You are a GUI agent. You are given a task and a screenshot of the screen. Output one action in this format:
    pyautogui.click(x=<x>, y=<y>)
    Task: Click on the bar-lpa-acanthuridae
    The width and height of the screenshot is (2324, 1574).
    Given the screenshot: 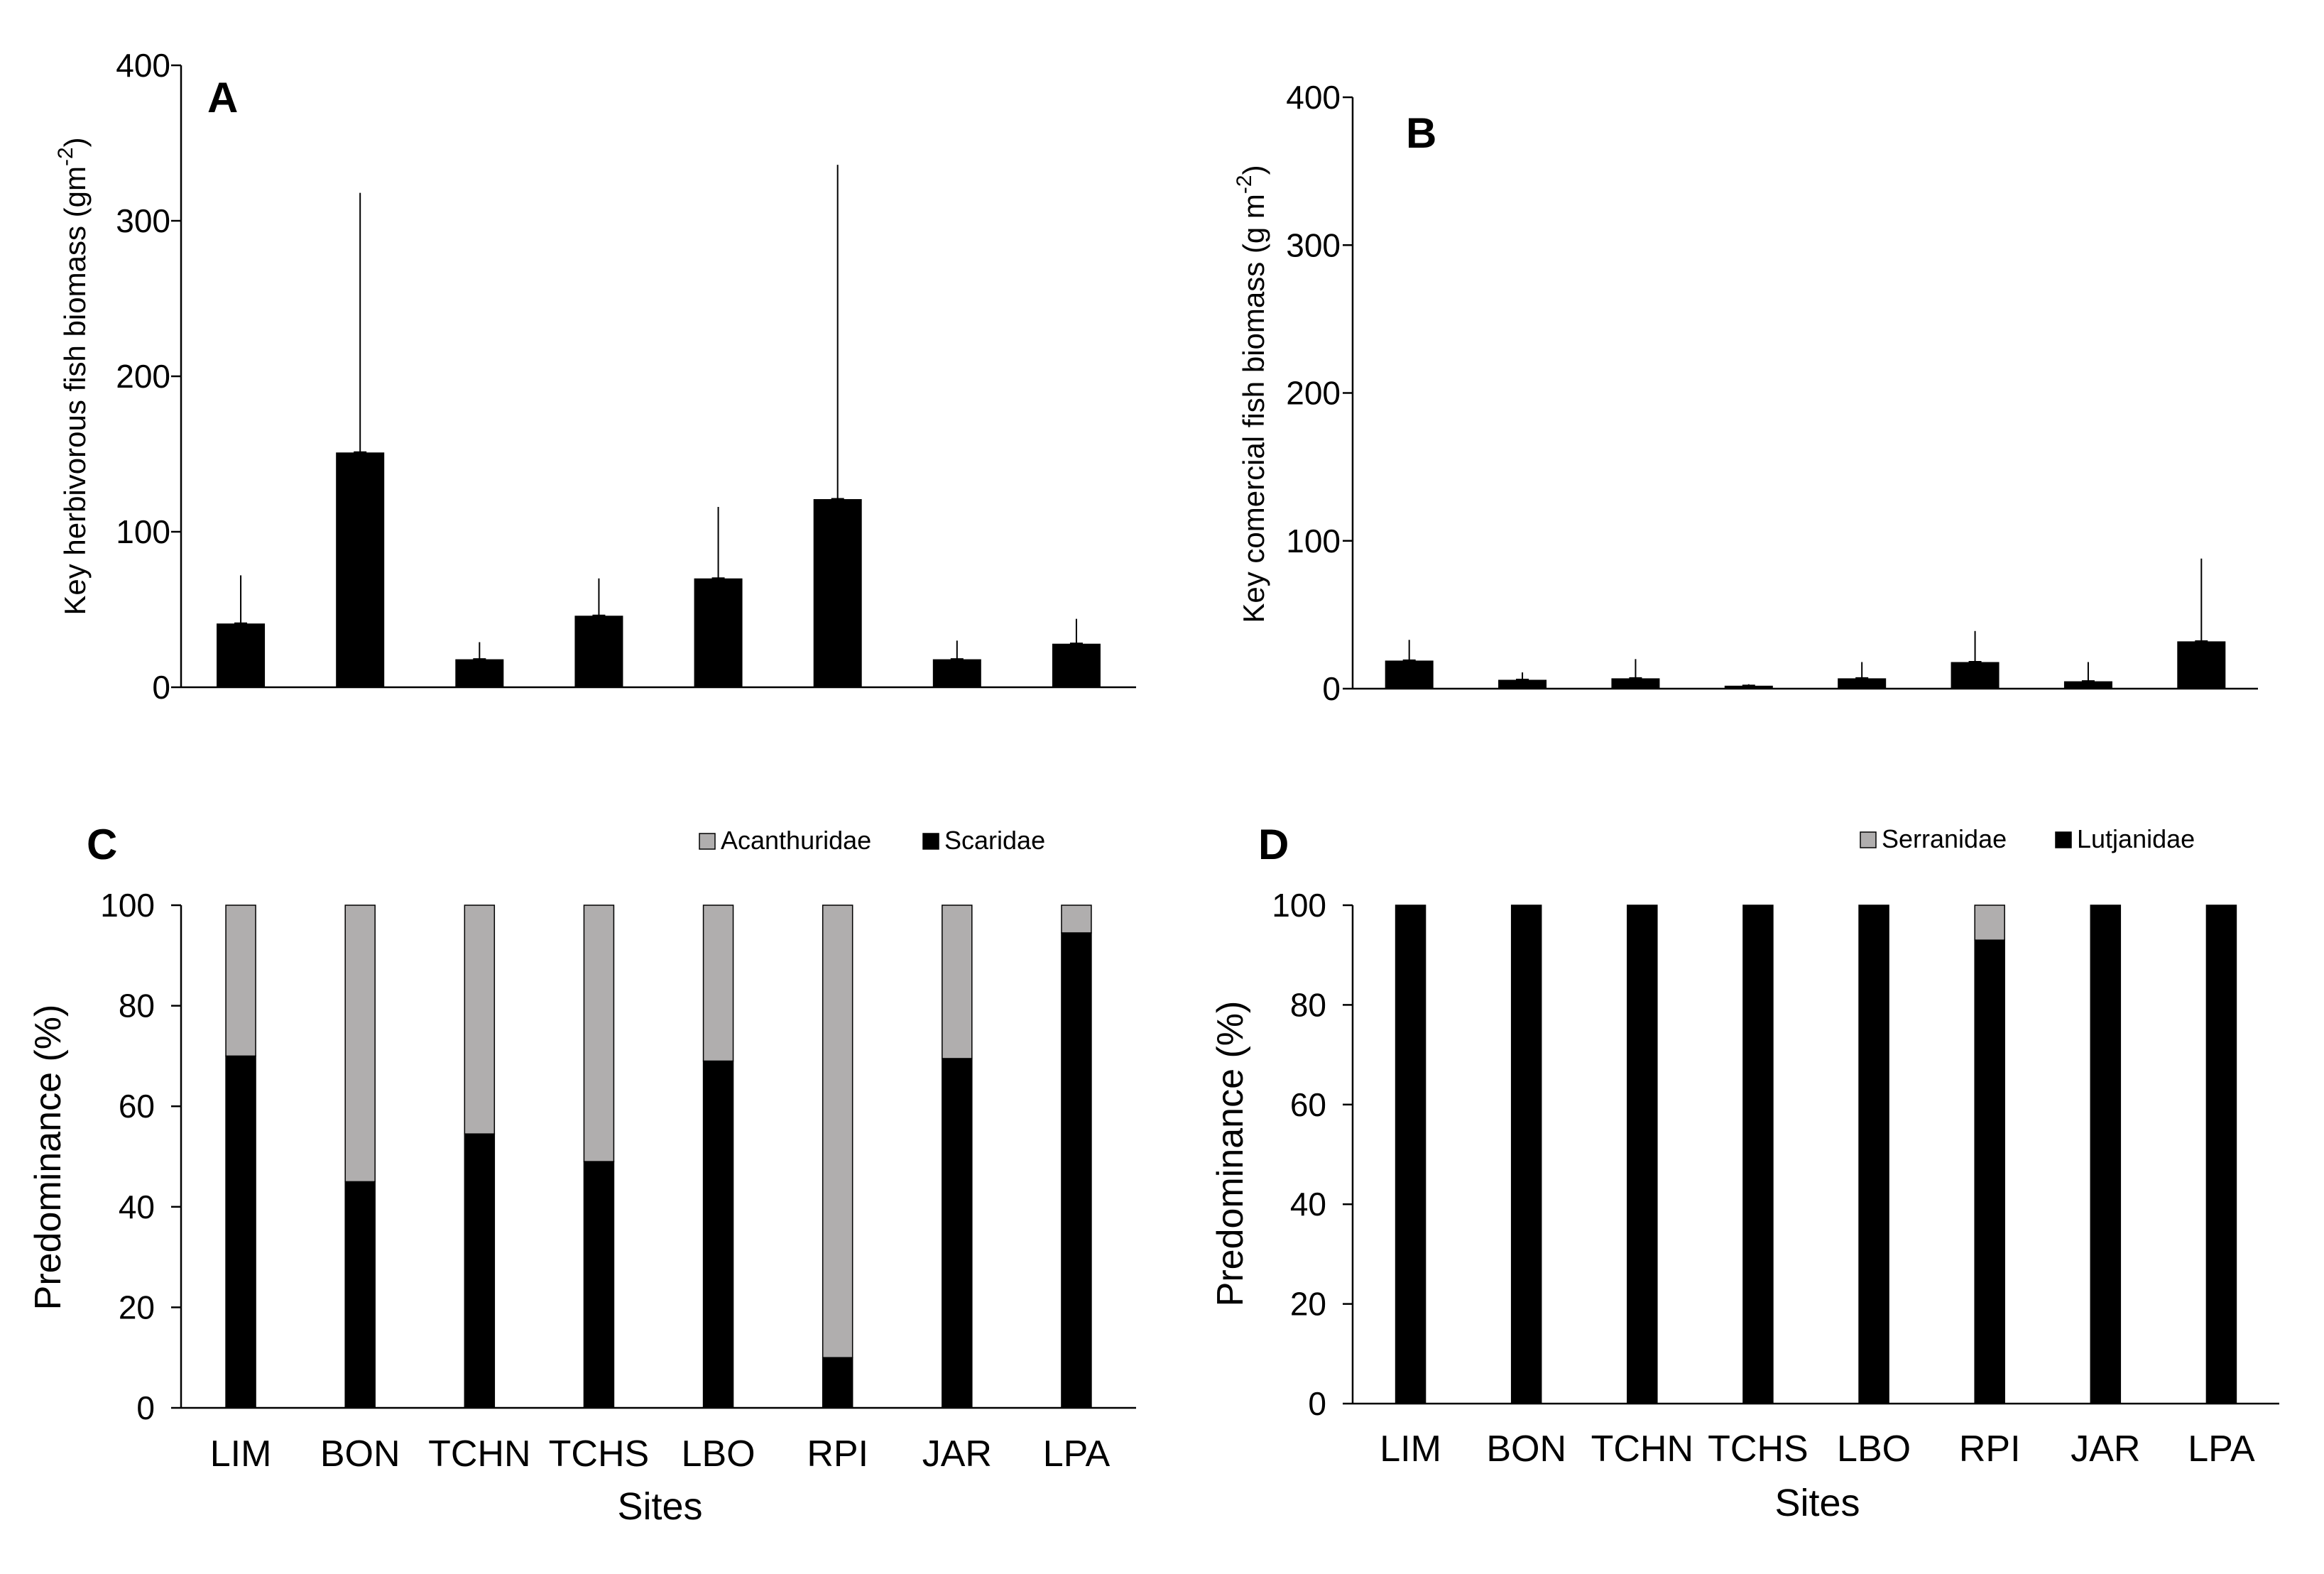 What is the action you would take?
    pyautogui.click(x=1076, y=919)
    